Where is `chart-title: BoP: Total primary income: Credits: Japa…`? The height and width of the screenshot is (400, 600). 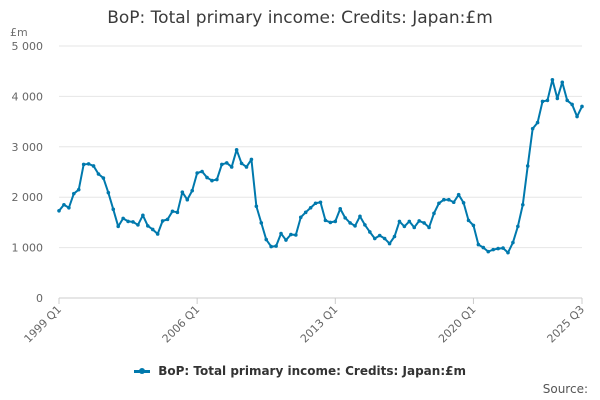 chart-title: BoP: Total primary income: Credits: Japa… is located at coordinates (300, 18).